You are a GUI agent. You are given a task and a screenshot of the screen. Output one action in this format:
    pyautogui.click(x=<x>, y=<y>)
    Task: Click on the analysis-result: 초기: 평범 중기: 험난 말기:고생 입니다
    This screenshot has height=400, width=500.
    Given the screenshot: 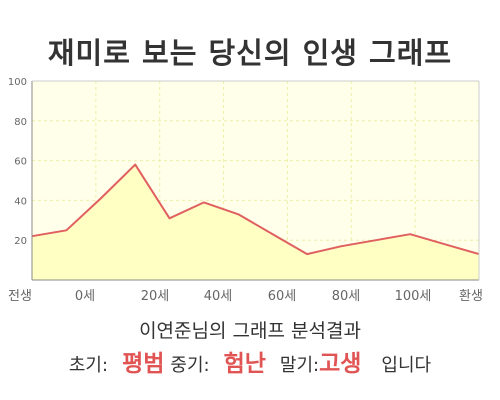 What is the action you would take?
    pyautogui.click(x=250, y=361)
    